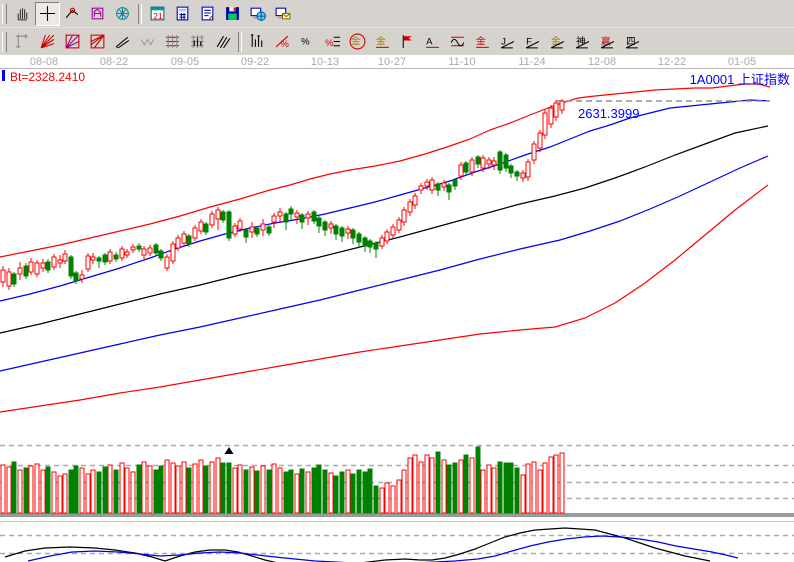 Image resolution: width=794 pixels, height=562 pixels. What do you see at coordinates (462, 62) in the screenshot?
I see `date-label: 11-10` at bounding box center [462, 62].